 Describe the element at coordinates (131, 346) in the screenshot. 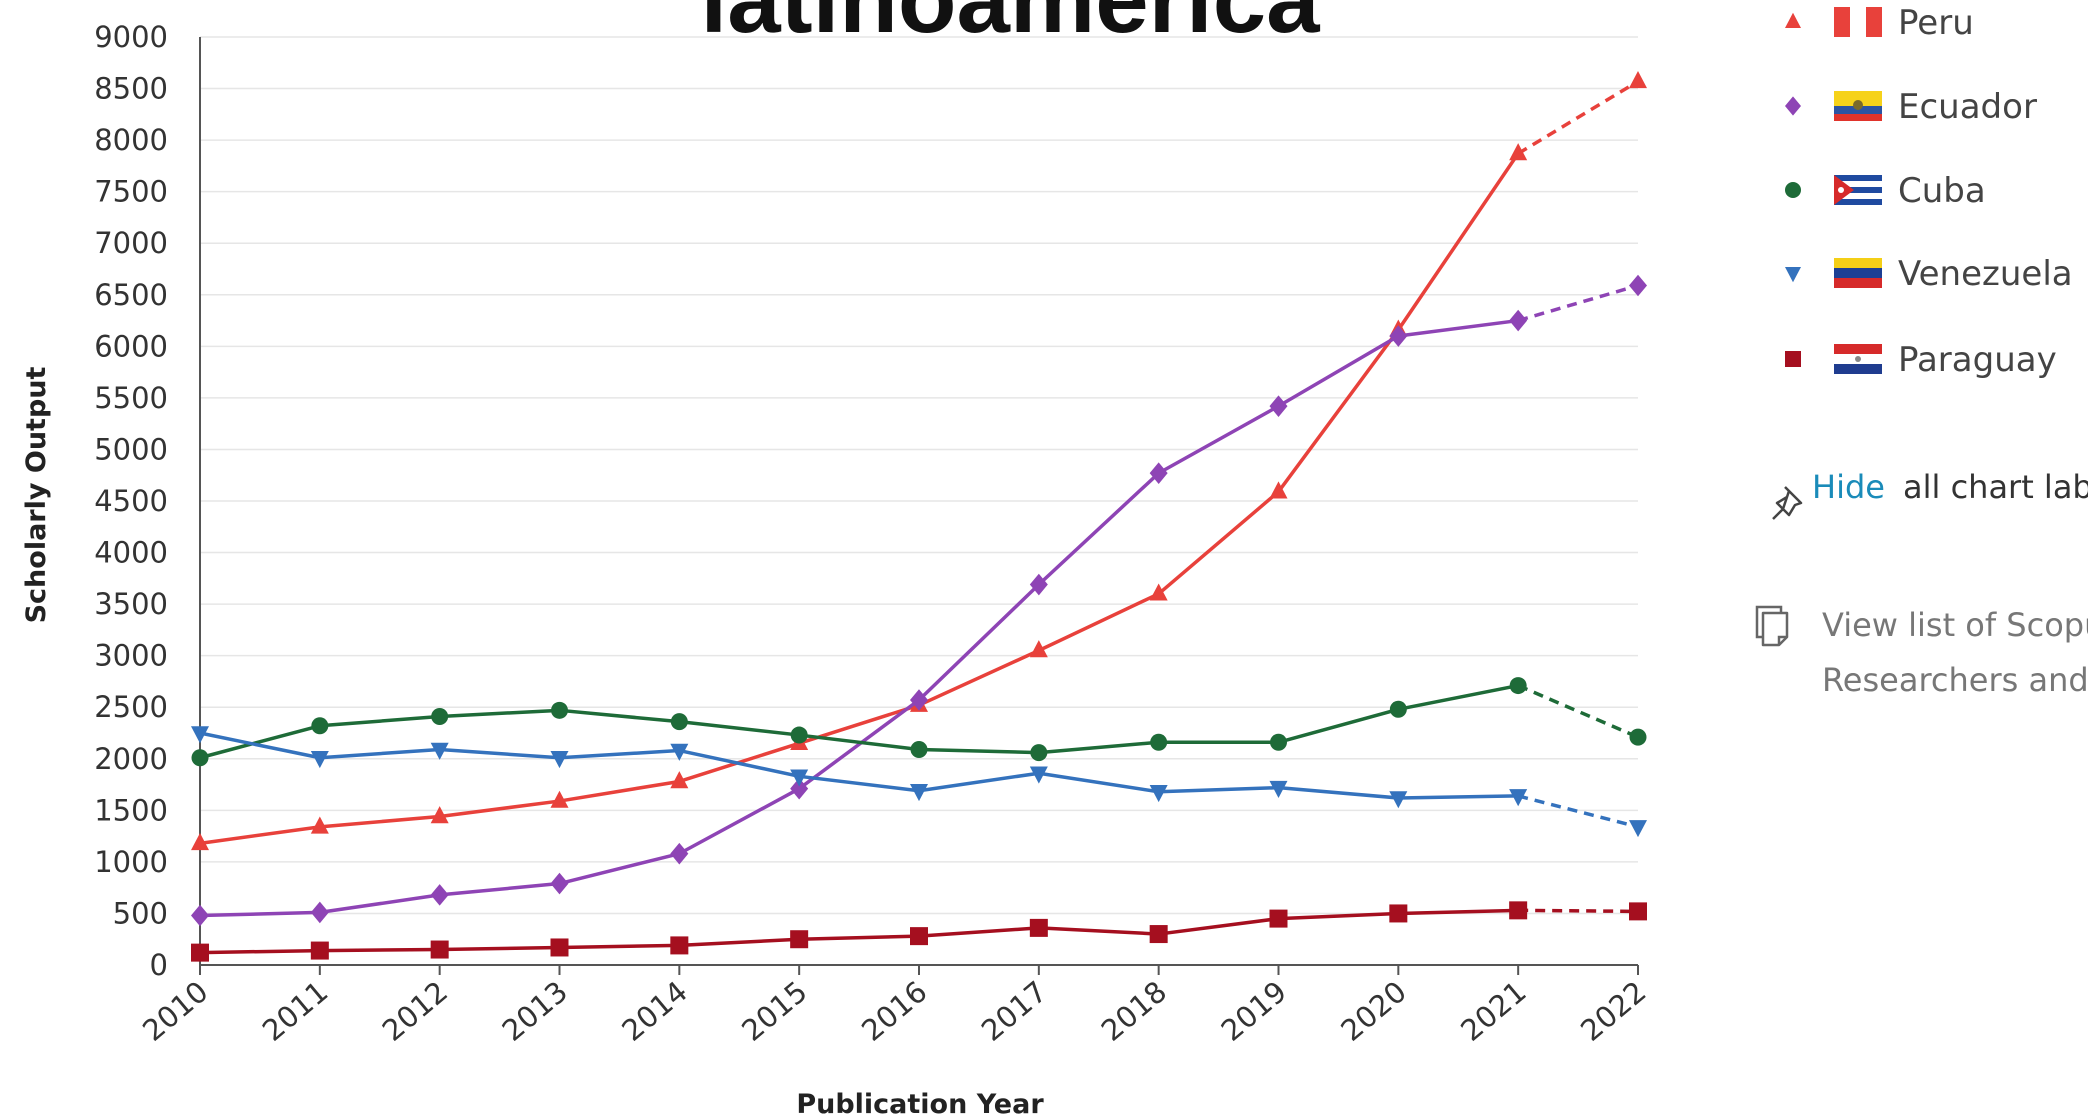

I see `y-tick-label: 6000` at that location.